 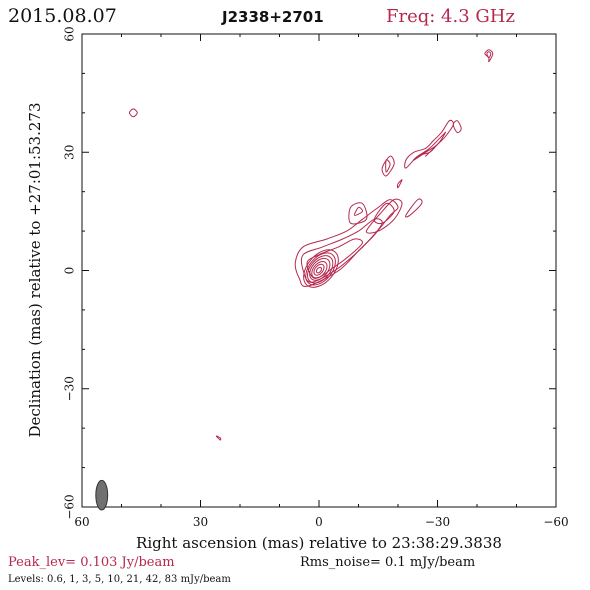 What do you see at coordinates (358, 211) in the screenshot?
I see `contour-knot-b-inner` at bounding box center [358, 211].